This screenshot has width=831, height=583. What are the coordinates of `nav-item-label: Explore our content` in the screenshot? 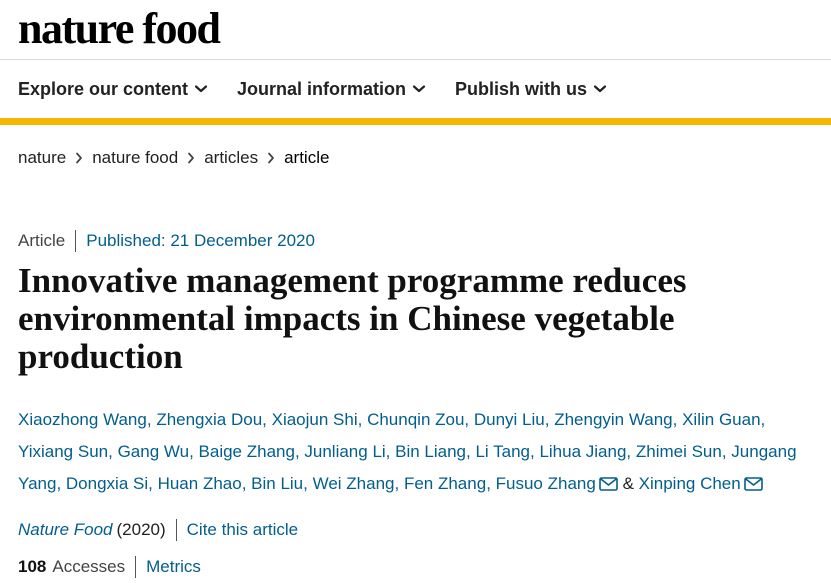 It's located at (103, 89).